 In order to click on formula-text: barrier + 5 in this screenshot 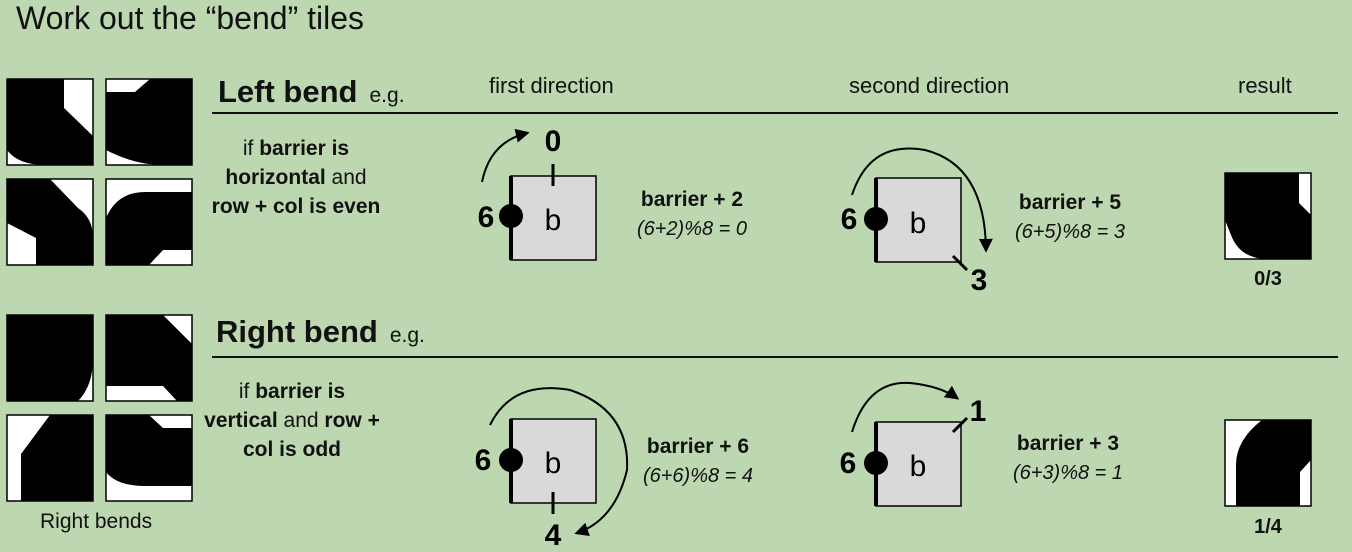, I will do `click(1070, 202)`.